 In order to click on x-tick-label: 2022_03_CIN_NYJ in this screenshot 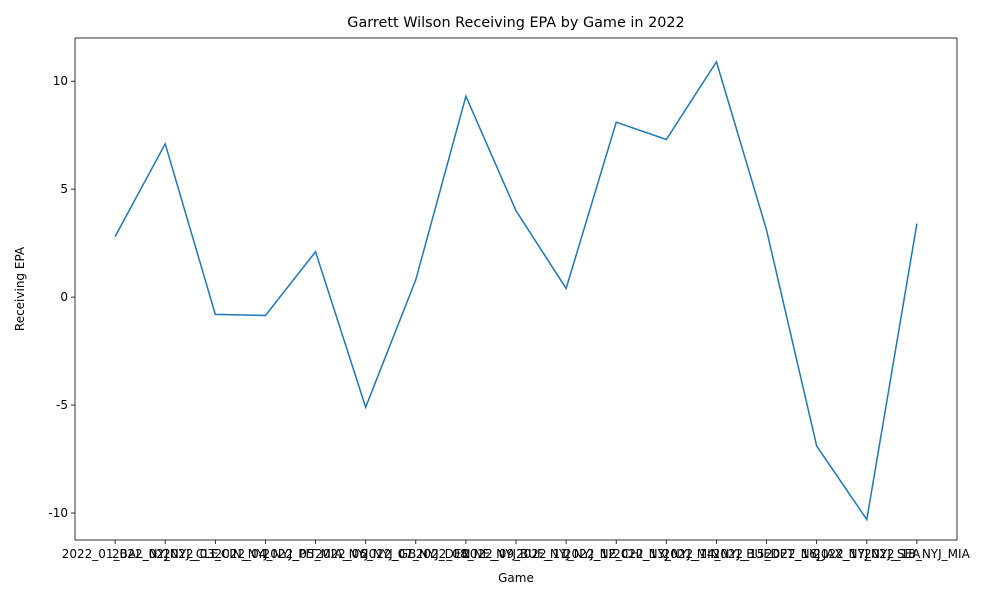, I will do `click(215, 554)`.